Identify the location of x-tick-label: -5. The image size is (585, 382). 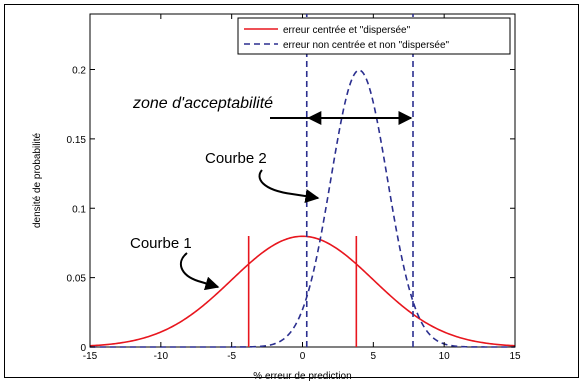
(231, 356).